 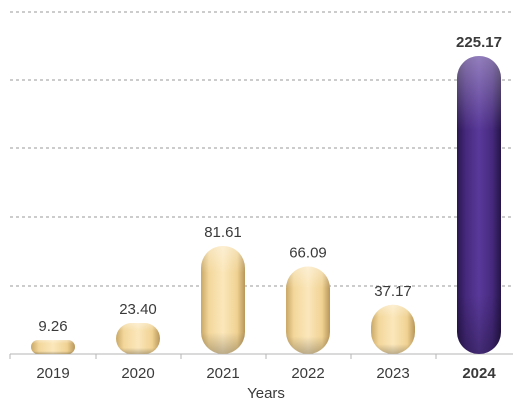 I want to click on bar-shading-2019, so click(x=53, y=347).